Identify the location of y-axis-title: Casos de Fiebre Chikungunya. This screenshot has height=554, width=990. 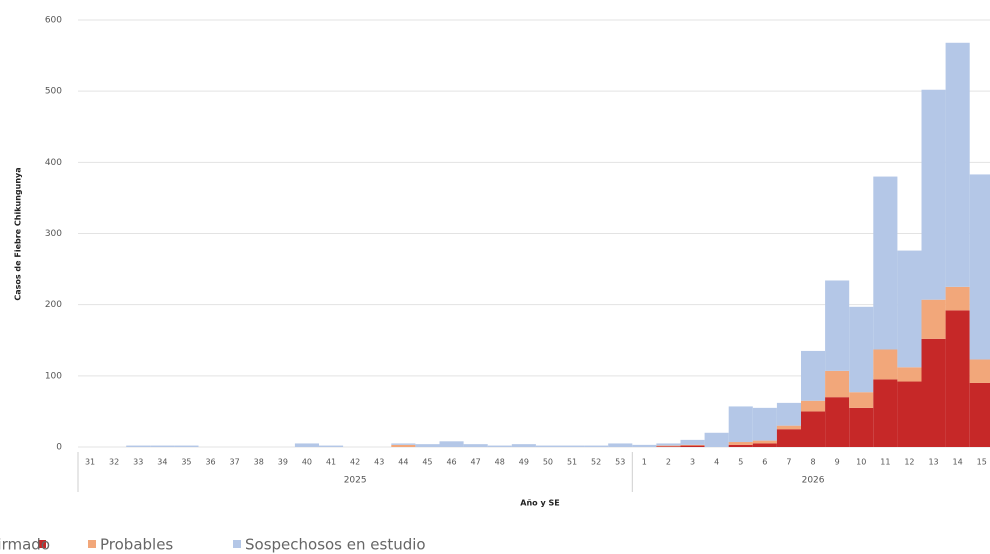
(18, 233).